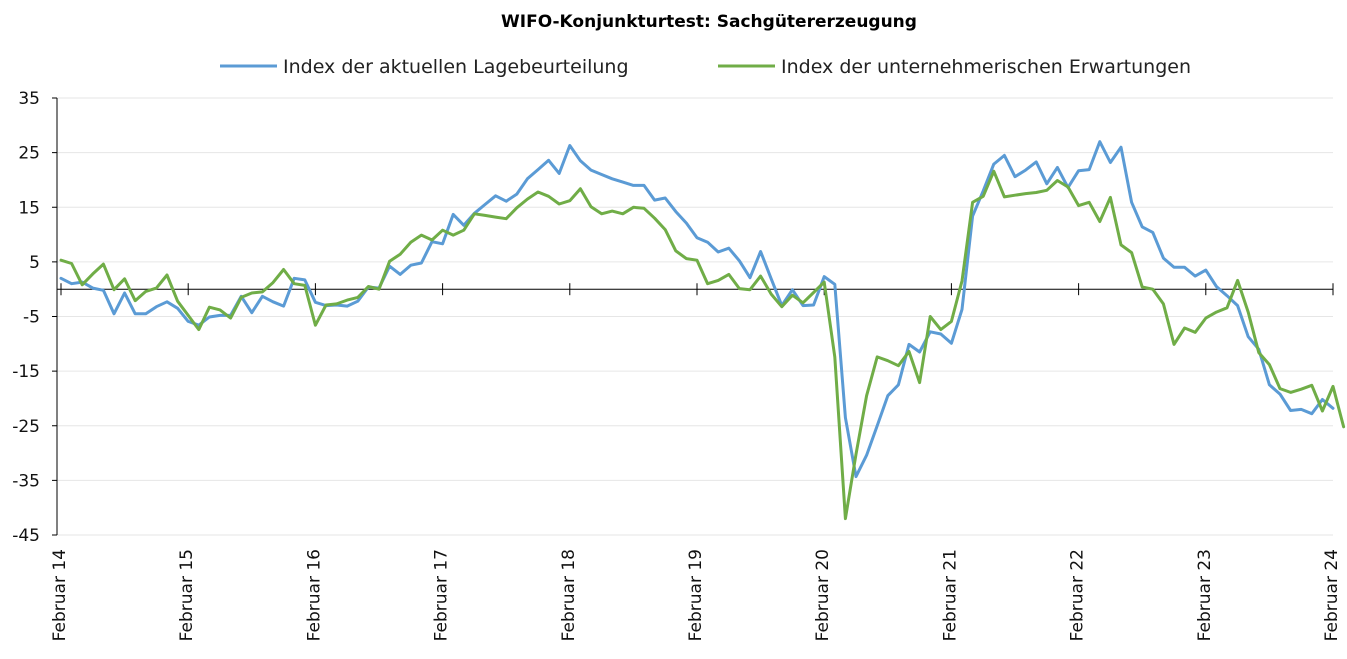  I want to click on legend-label-lagebeurteilung: Index der aktuellen Lagebeurteilung, so click(456, 67).